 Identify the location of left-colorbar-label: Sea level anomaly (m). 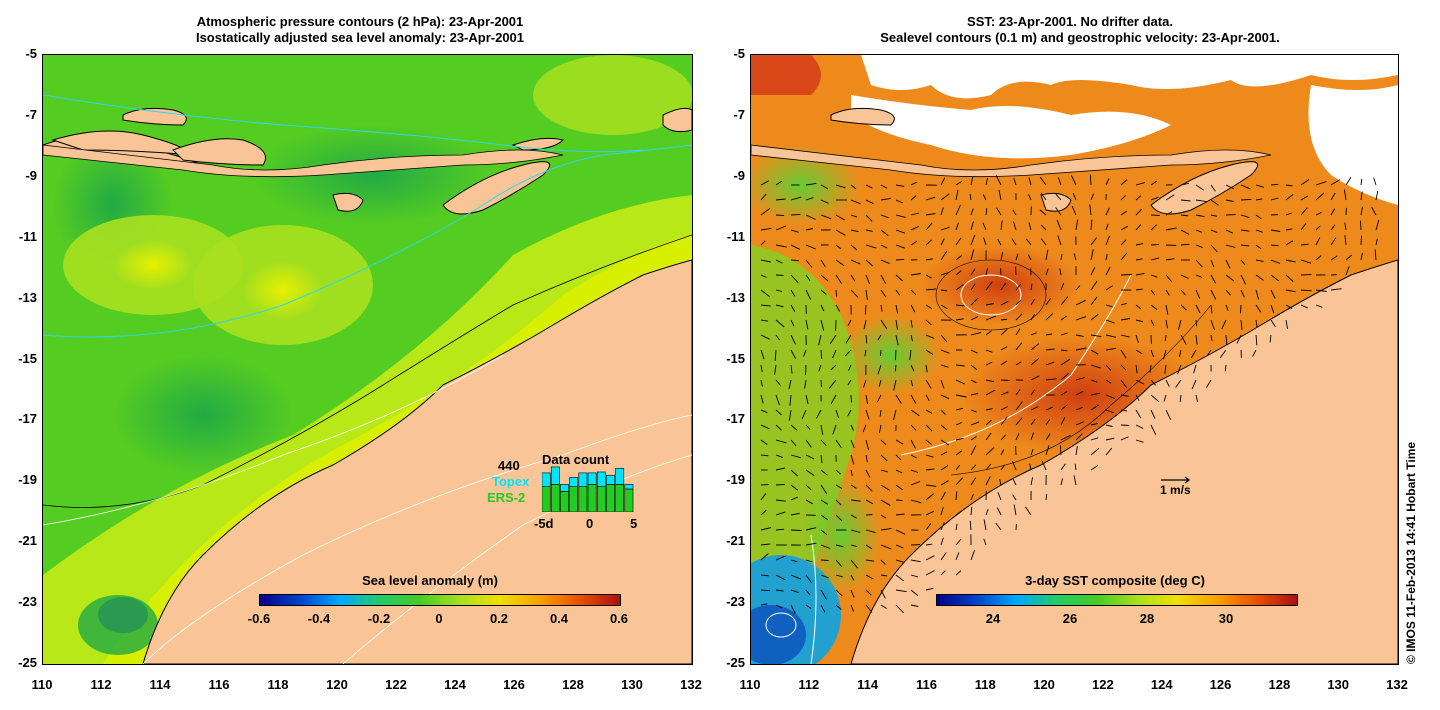
(430, 580).